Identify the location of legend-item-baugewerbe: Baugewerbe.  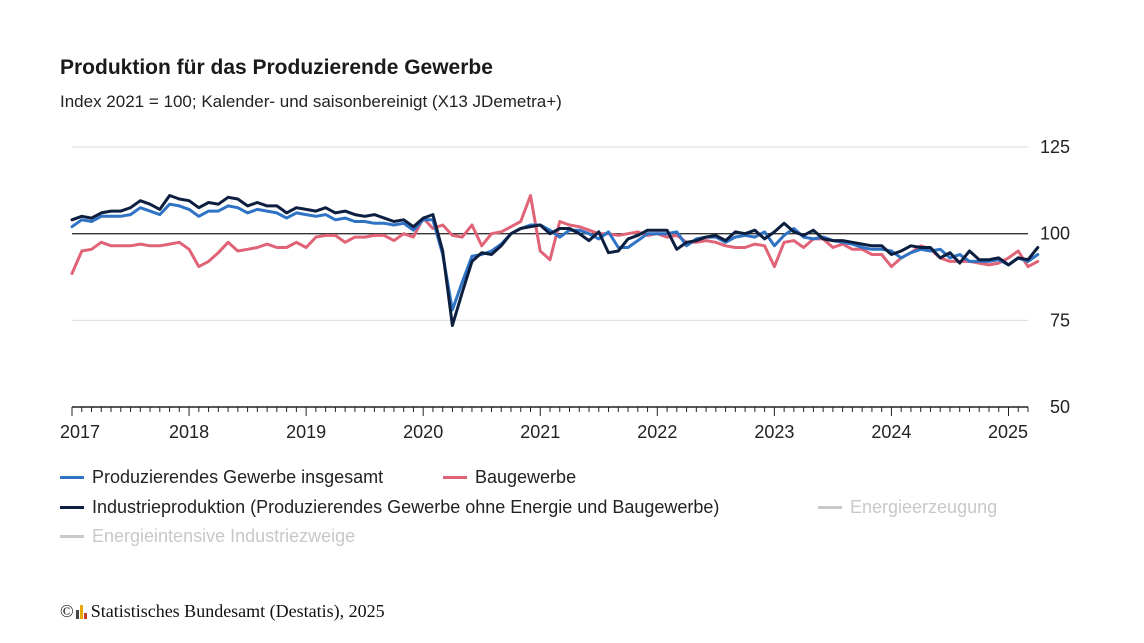
(509, 477).